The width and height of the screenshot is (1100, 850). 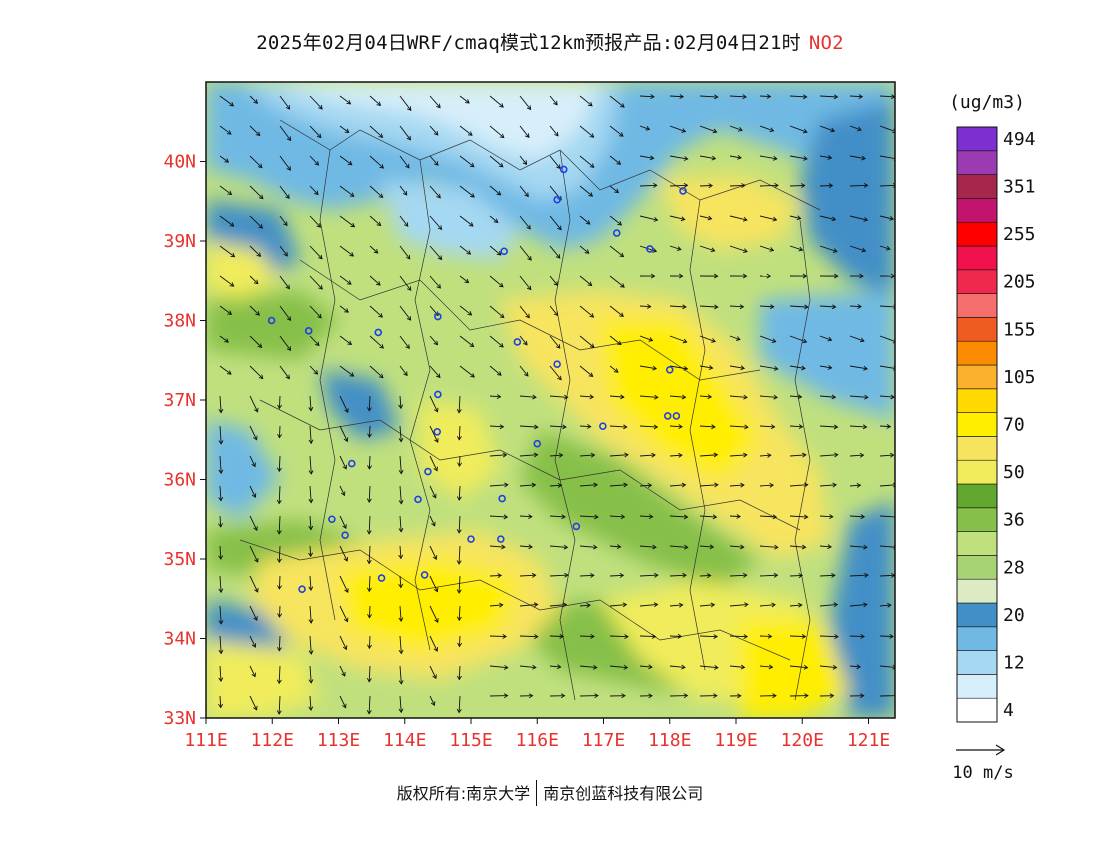 I want to click on legend-frame, so click(x=977, y=424).